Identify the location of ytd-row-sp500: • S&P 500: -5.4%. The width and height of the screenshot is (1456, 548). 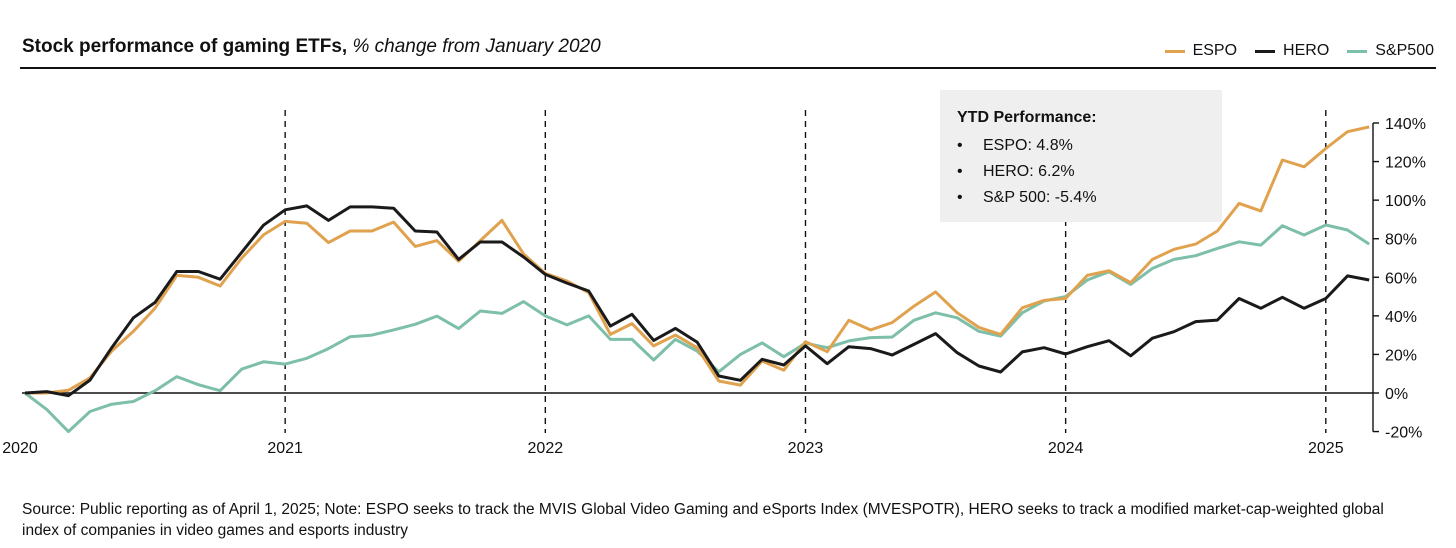
(1027, 198).